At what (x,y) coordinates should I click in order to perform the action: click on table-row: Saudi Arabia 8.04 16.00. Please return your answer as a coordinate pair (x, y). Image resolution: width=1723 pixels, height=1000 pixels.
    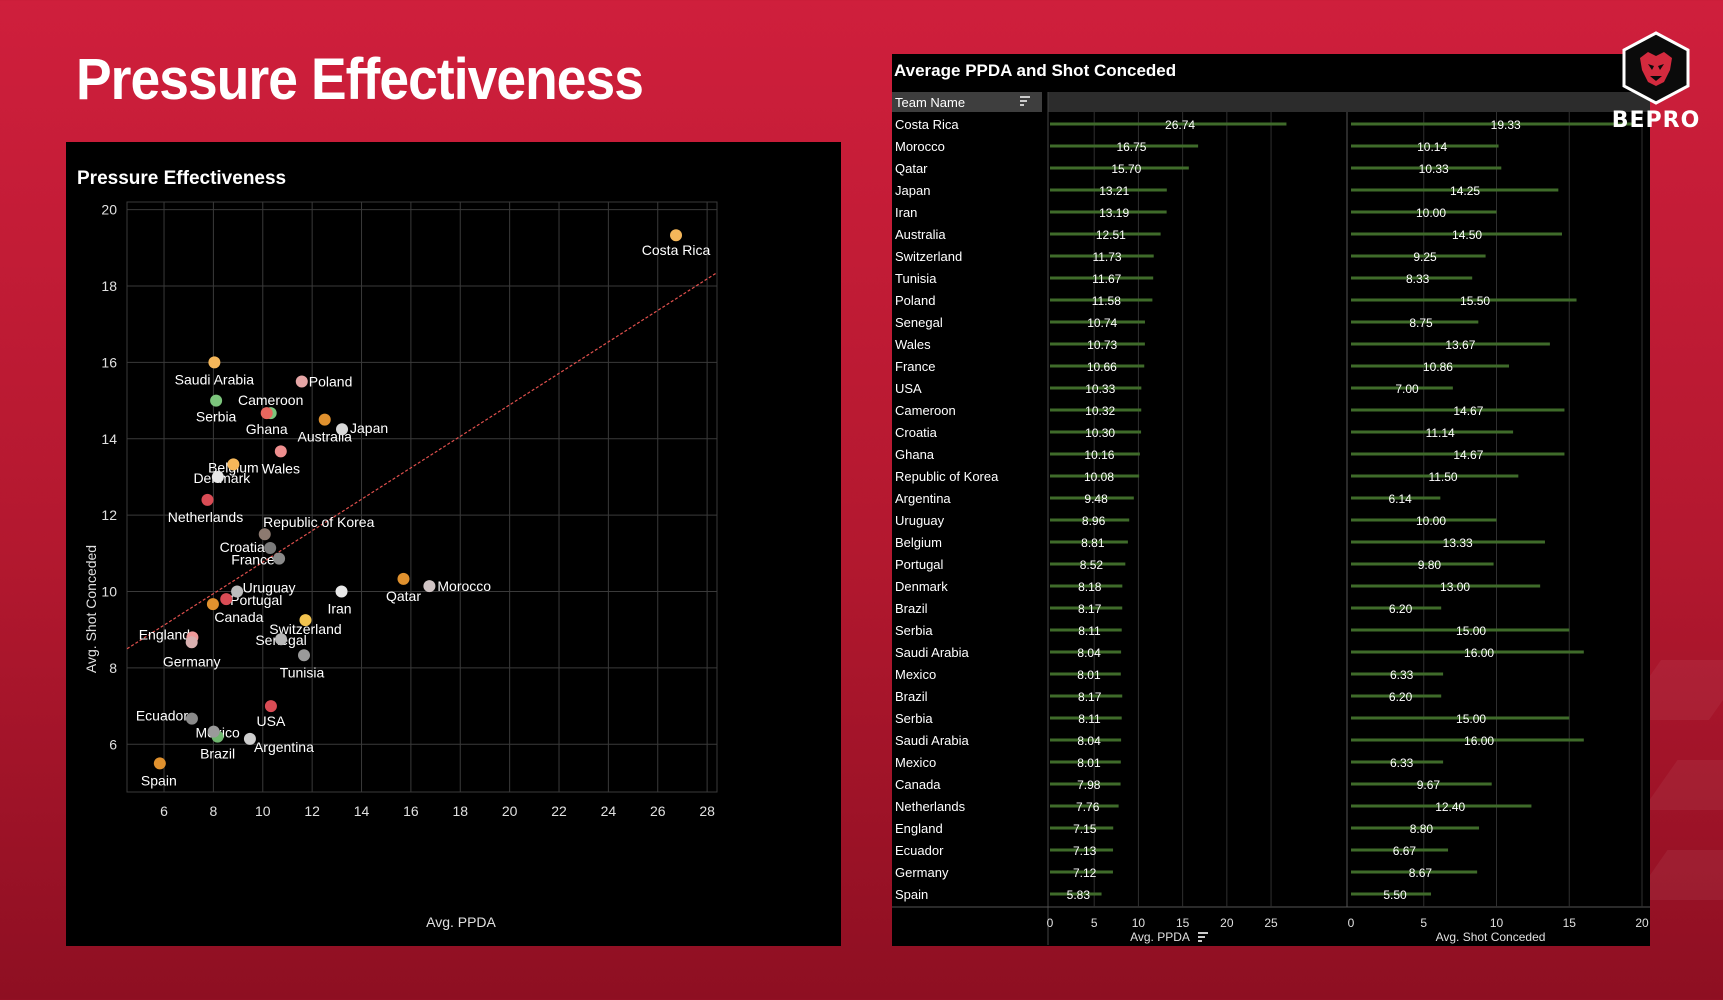
    Looking at the image, I should click on (1239, 652).